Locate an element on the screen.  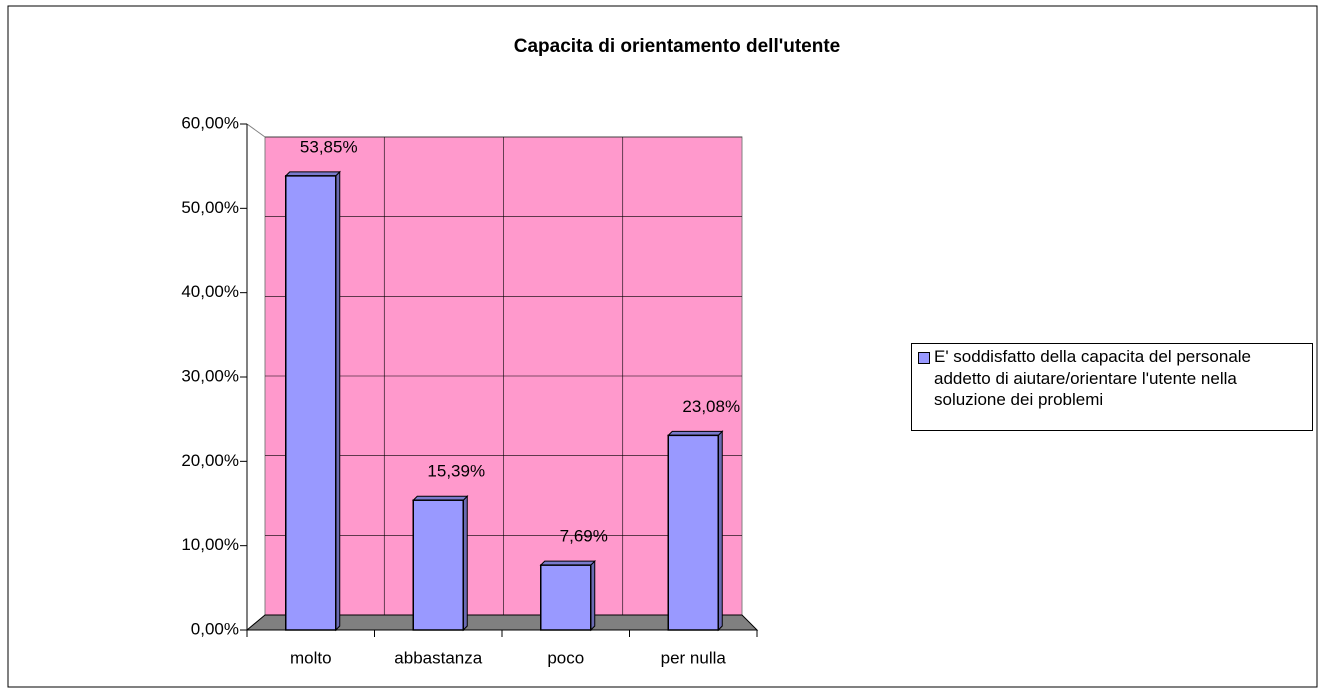
side-wall-edge is located at coordinates (256, 130).